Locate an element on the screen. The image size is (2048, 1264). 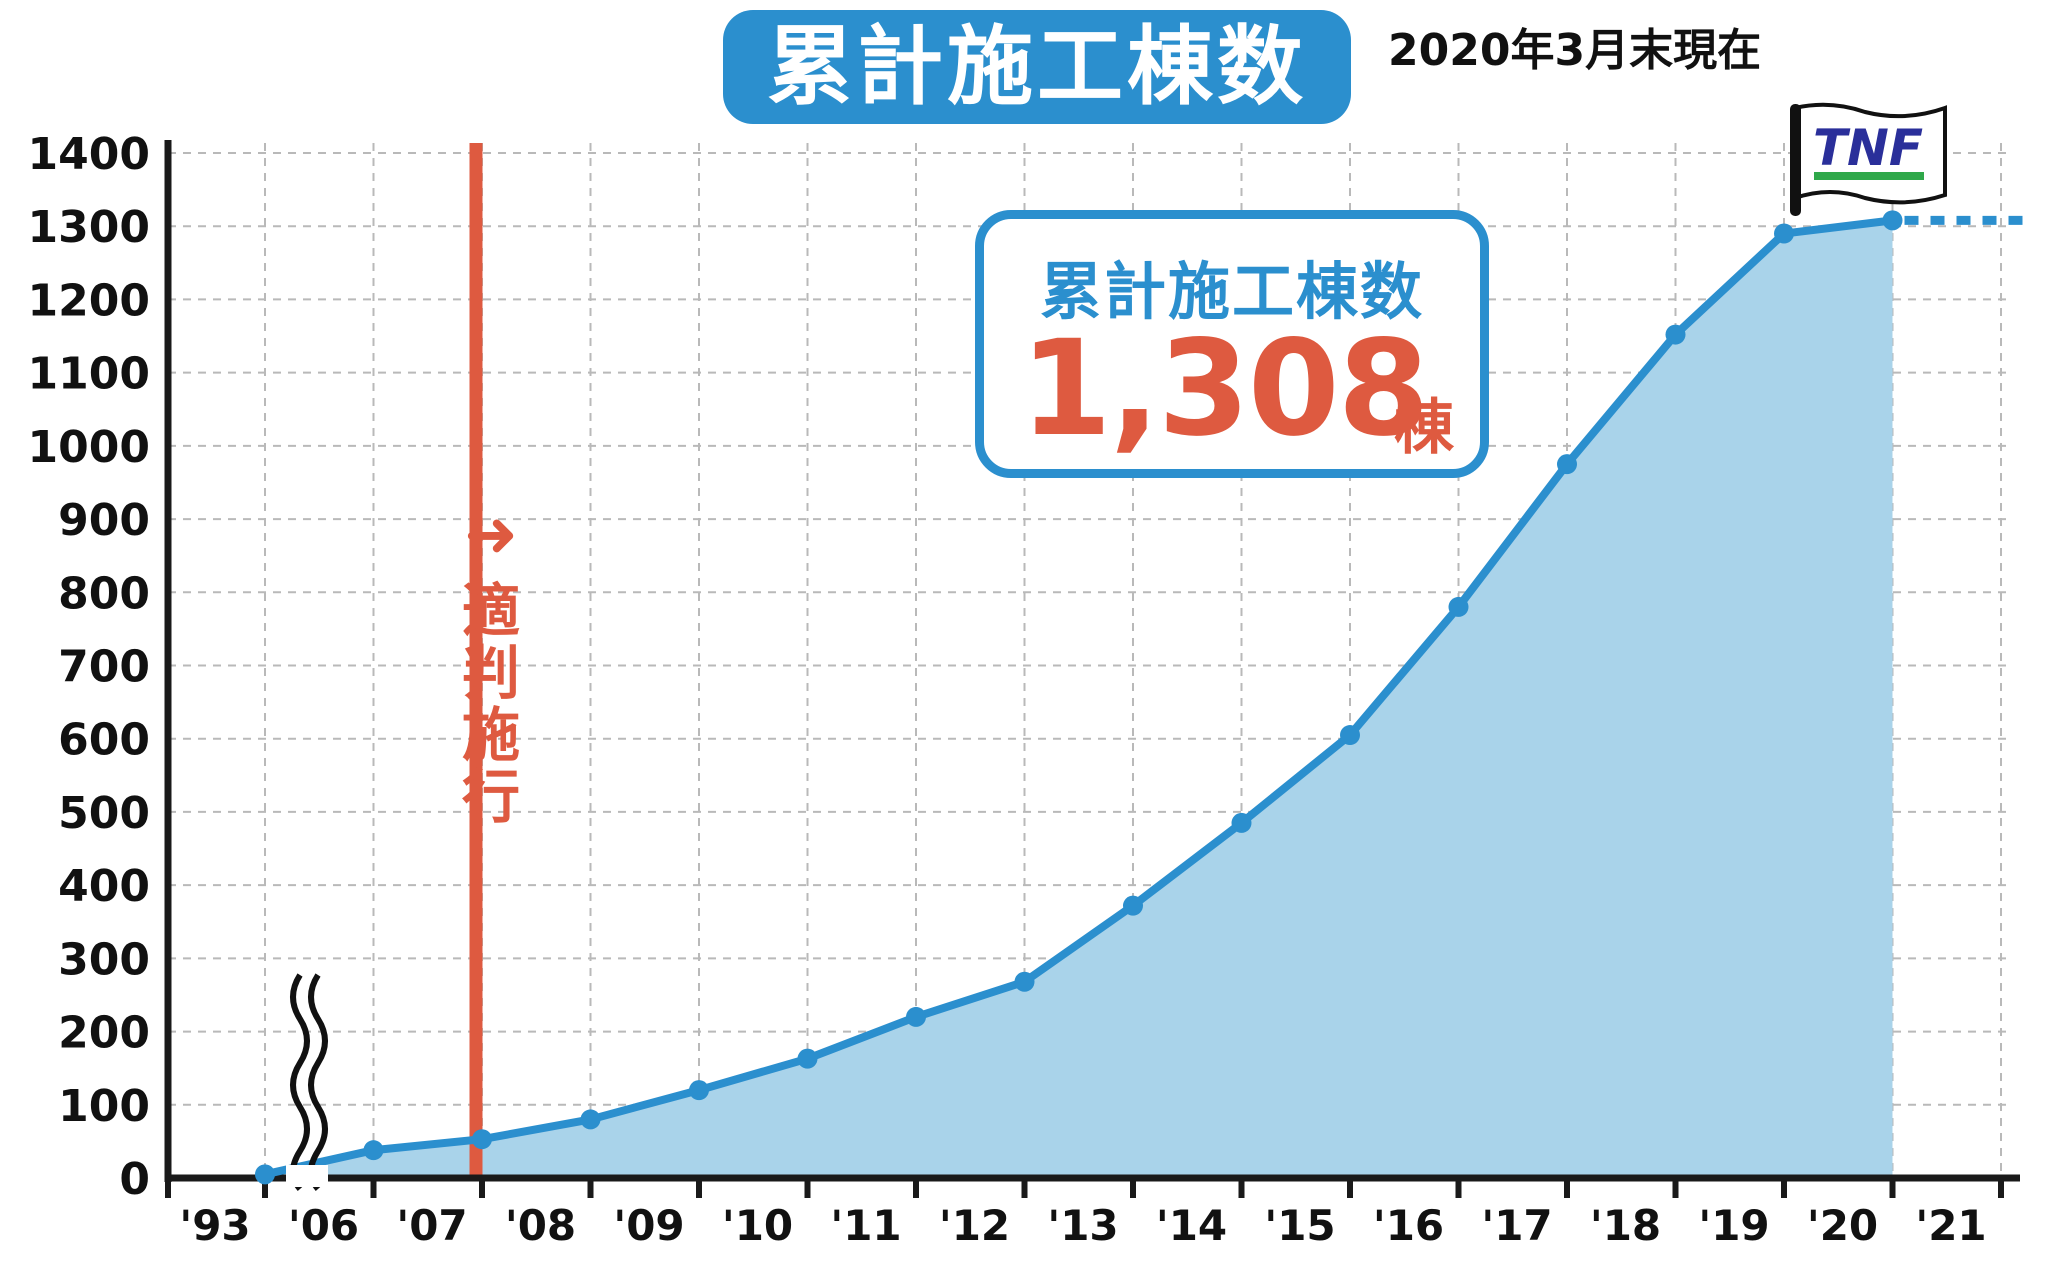
law-arrow-icon: ➜ is located at coordinates (491, 535).